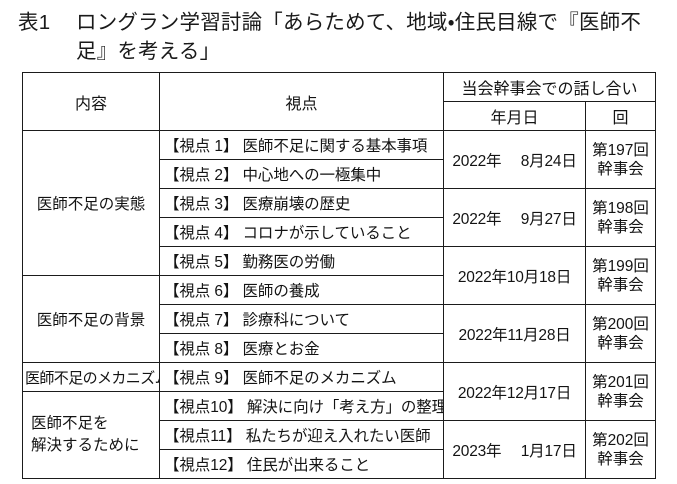 This screenshot has height=484, width=677. I want to click on caption-text-line-2: 足』を考える」, so click(148, 51).